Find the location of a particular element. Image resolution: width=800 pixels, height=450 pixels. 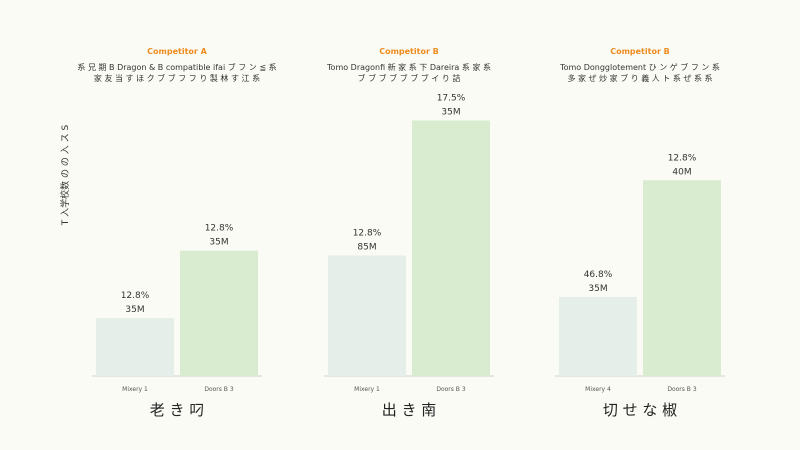

panel-subtitle-line: 家 友 当 す ほ ク ブ ブ フ フ り 製 林 す 江 系 is located at coordinates (177, 78).